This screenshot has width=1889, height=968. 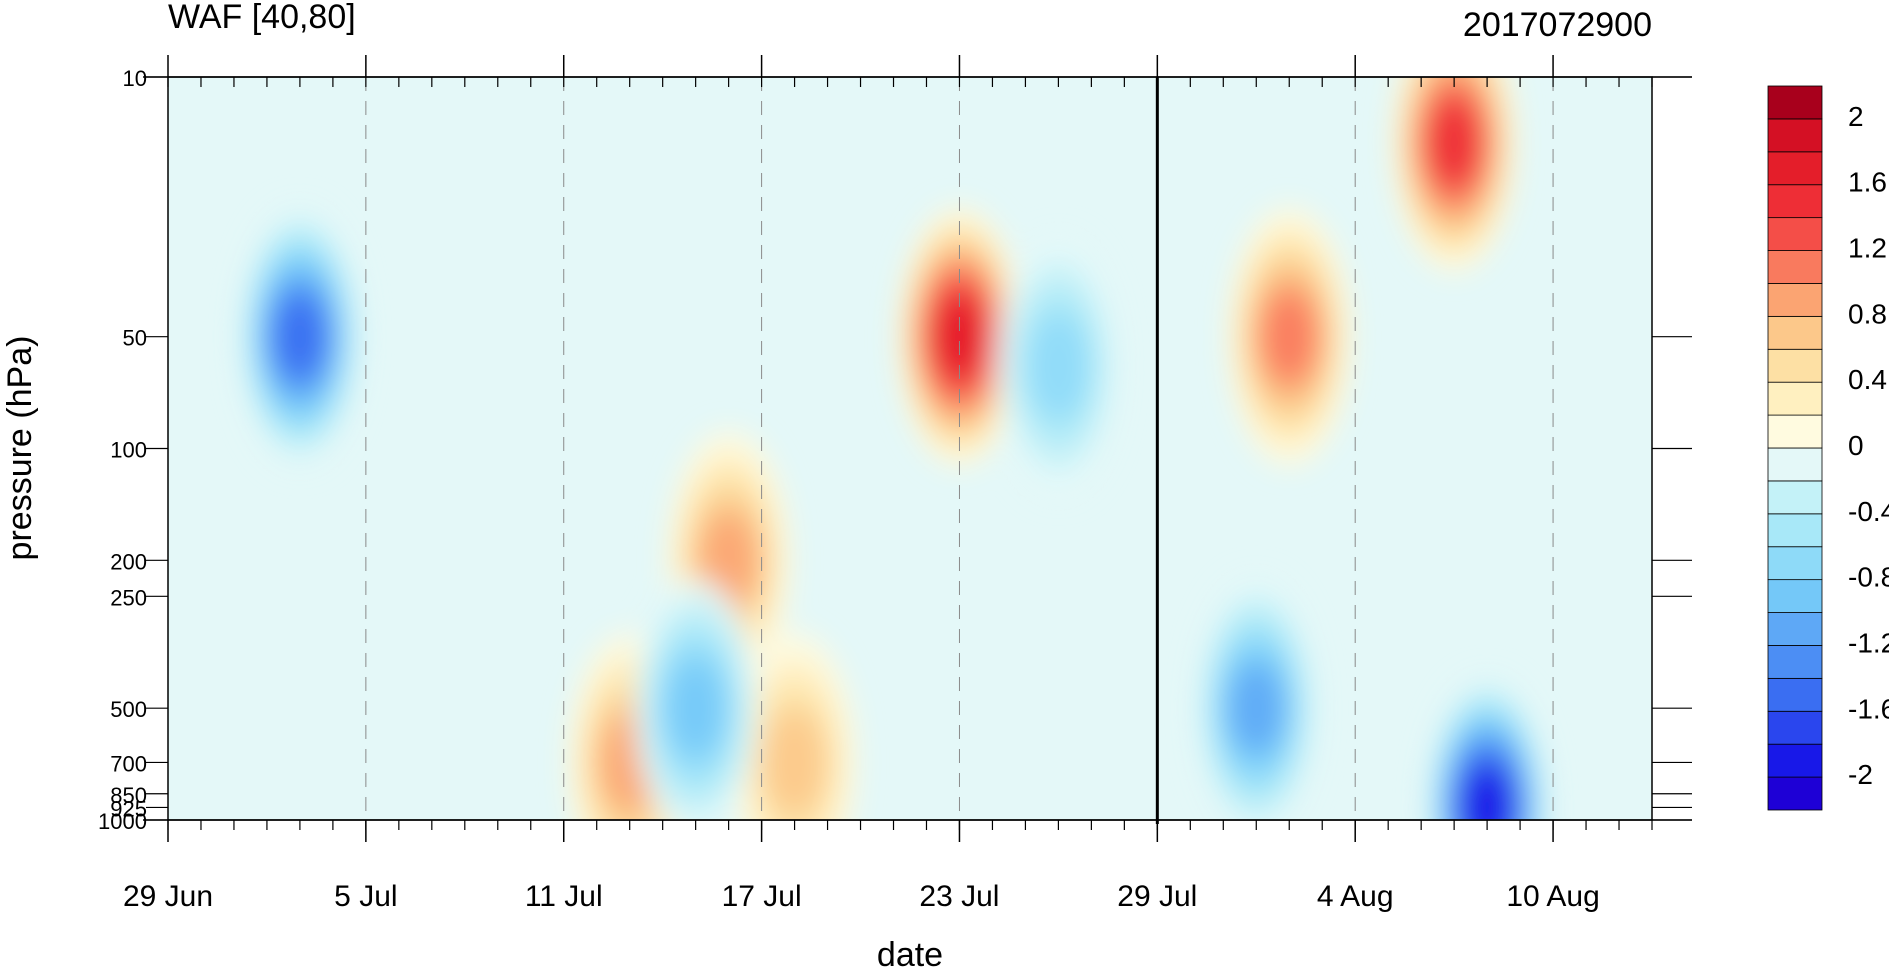 What do you see at coordinates (1867, 313) in the screenshot?
I see `colorbar-label: 0.8` at bounding box center [1867, 313].